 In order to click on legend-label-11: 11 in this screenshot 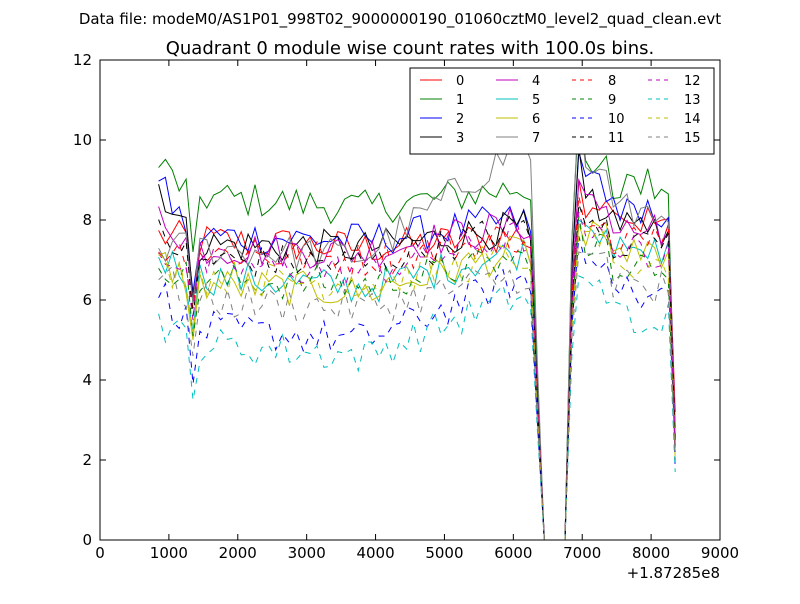, I will do `click(616, 138)`.